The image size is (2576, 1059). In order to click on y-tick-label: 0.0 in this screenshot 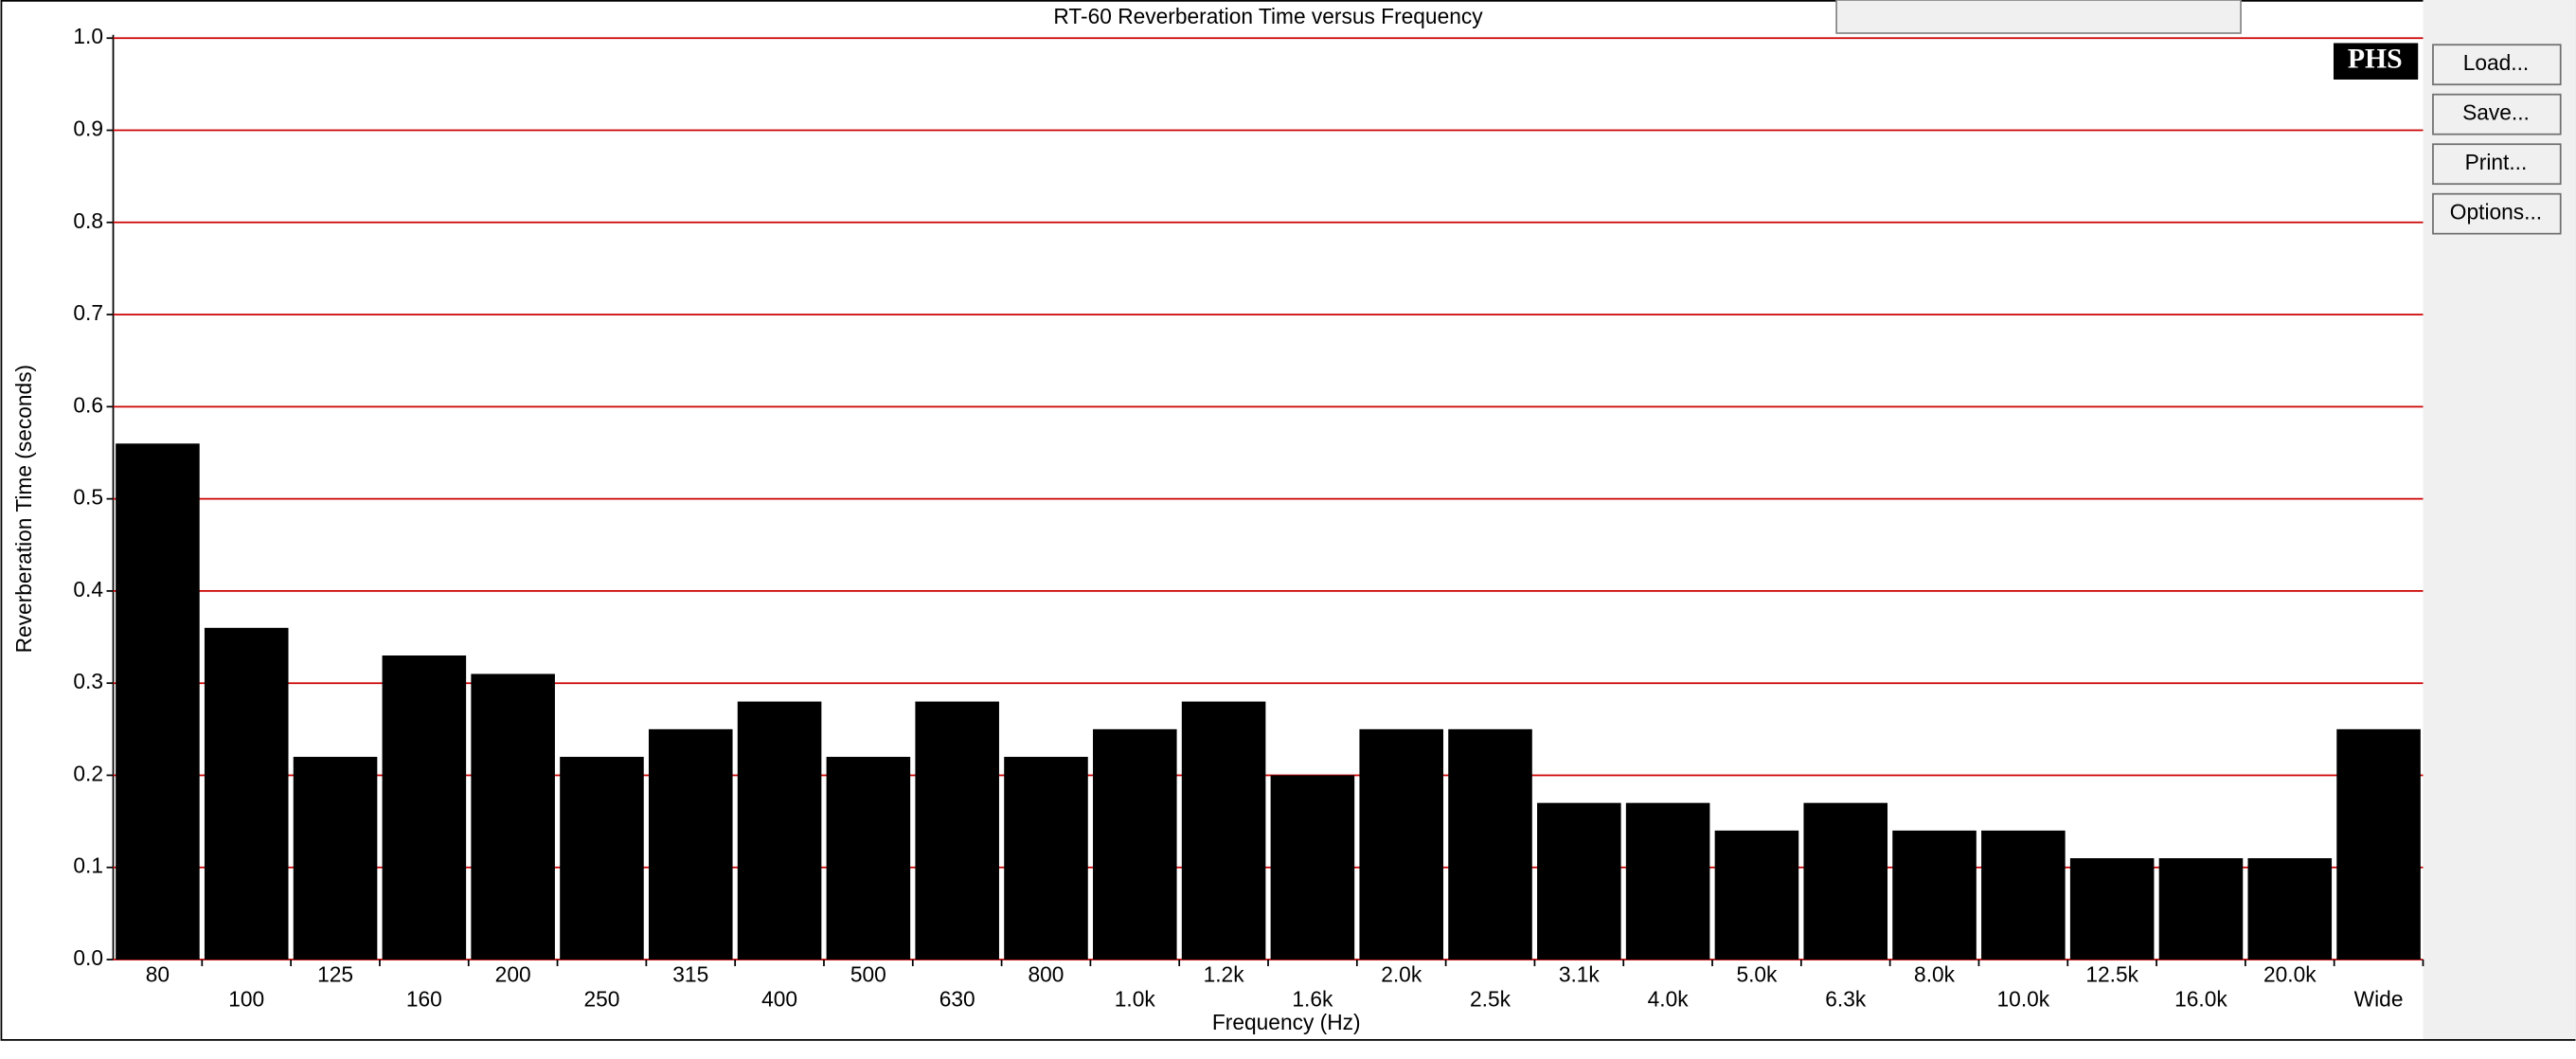, I will do `click(88, 957)`.